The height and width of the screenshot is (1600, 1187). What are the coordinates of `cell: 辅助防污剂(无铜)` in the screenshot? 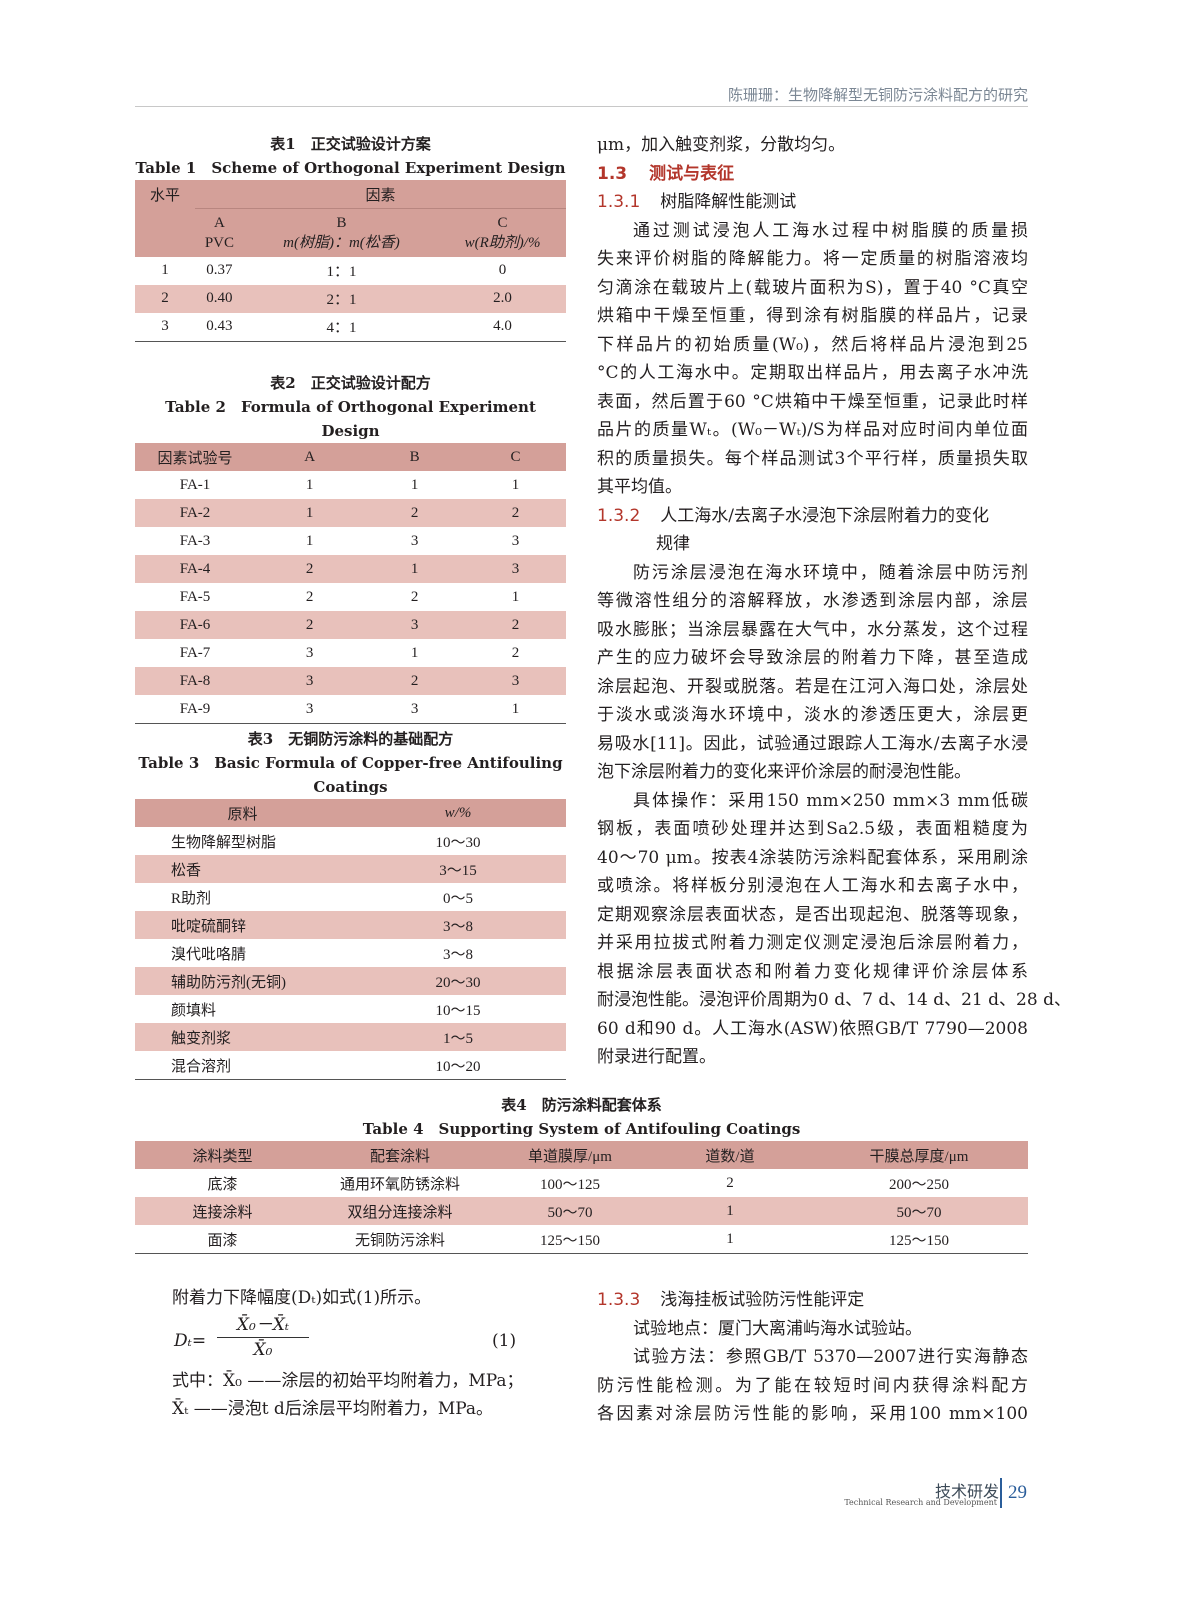 It's located at (228, 982).